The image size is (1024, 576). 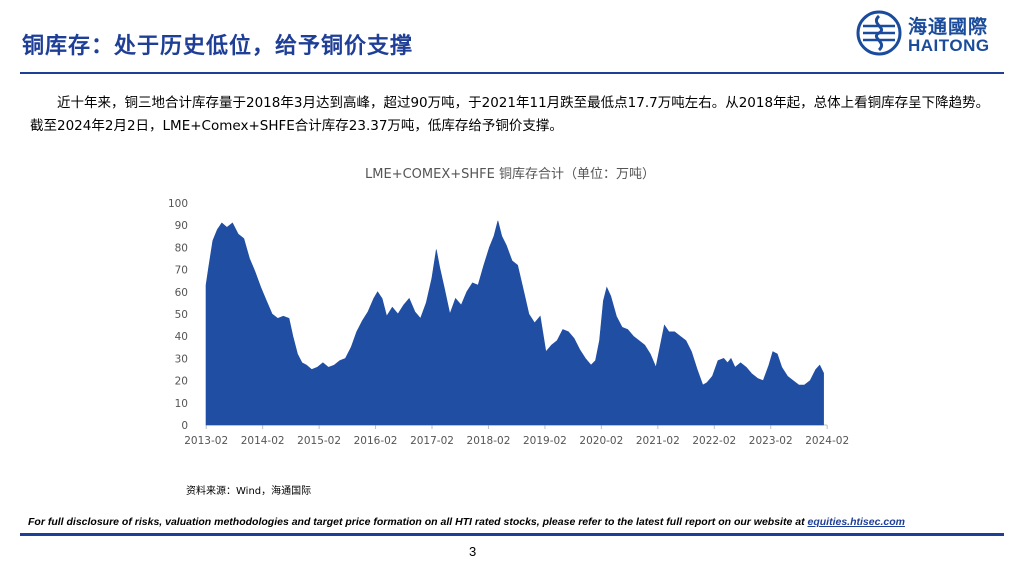 What do you see at coordinates (827, 441) in the screenshot?
I see `x-tick-label: 2024-02` at bounding box center [827, 441].